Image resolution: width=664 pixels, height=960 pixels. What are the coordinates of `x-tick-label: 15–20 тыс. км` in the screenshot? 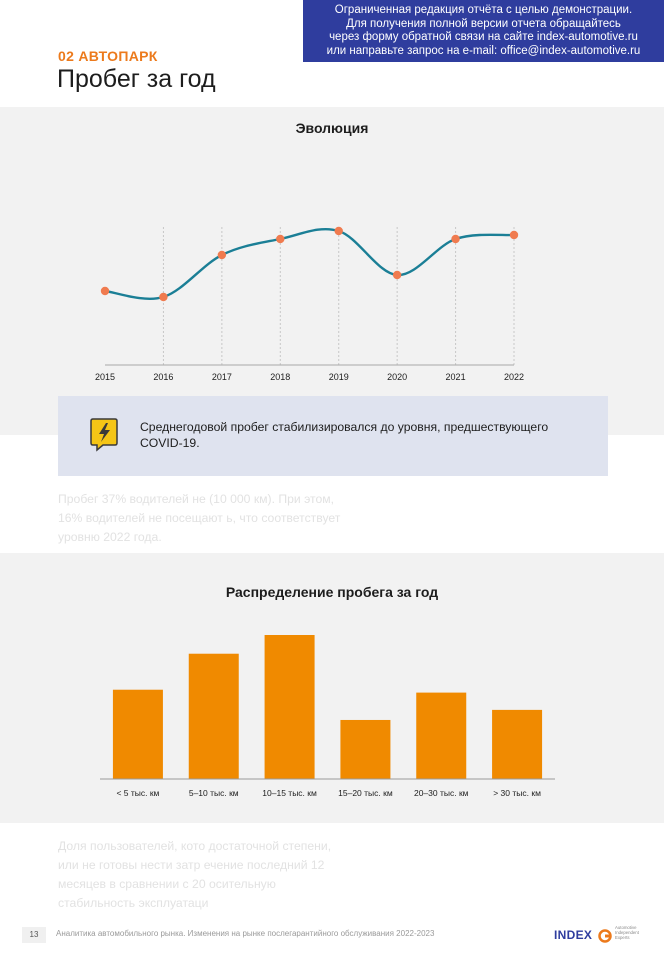 It's located at (365, 793).